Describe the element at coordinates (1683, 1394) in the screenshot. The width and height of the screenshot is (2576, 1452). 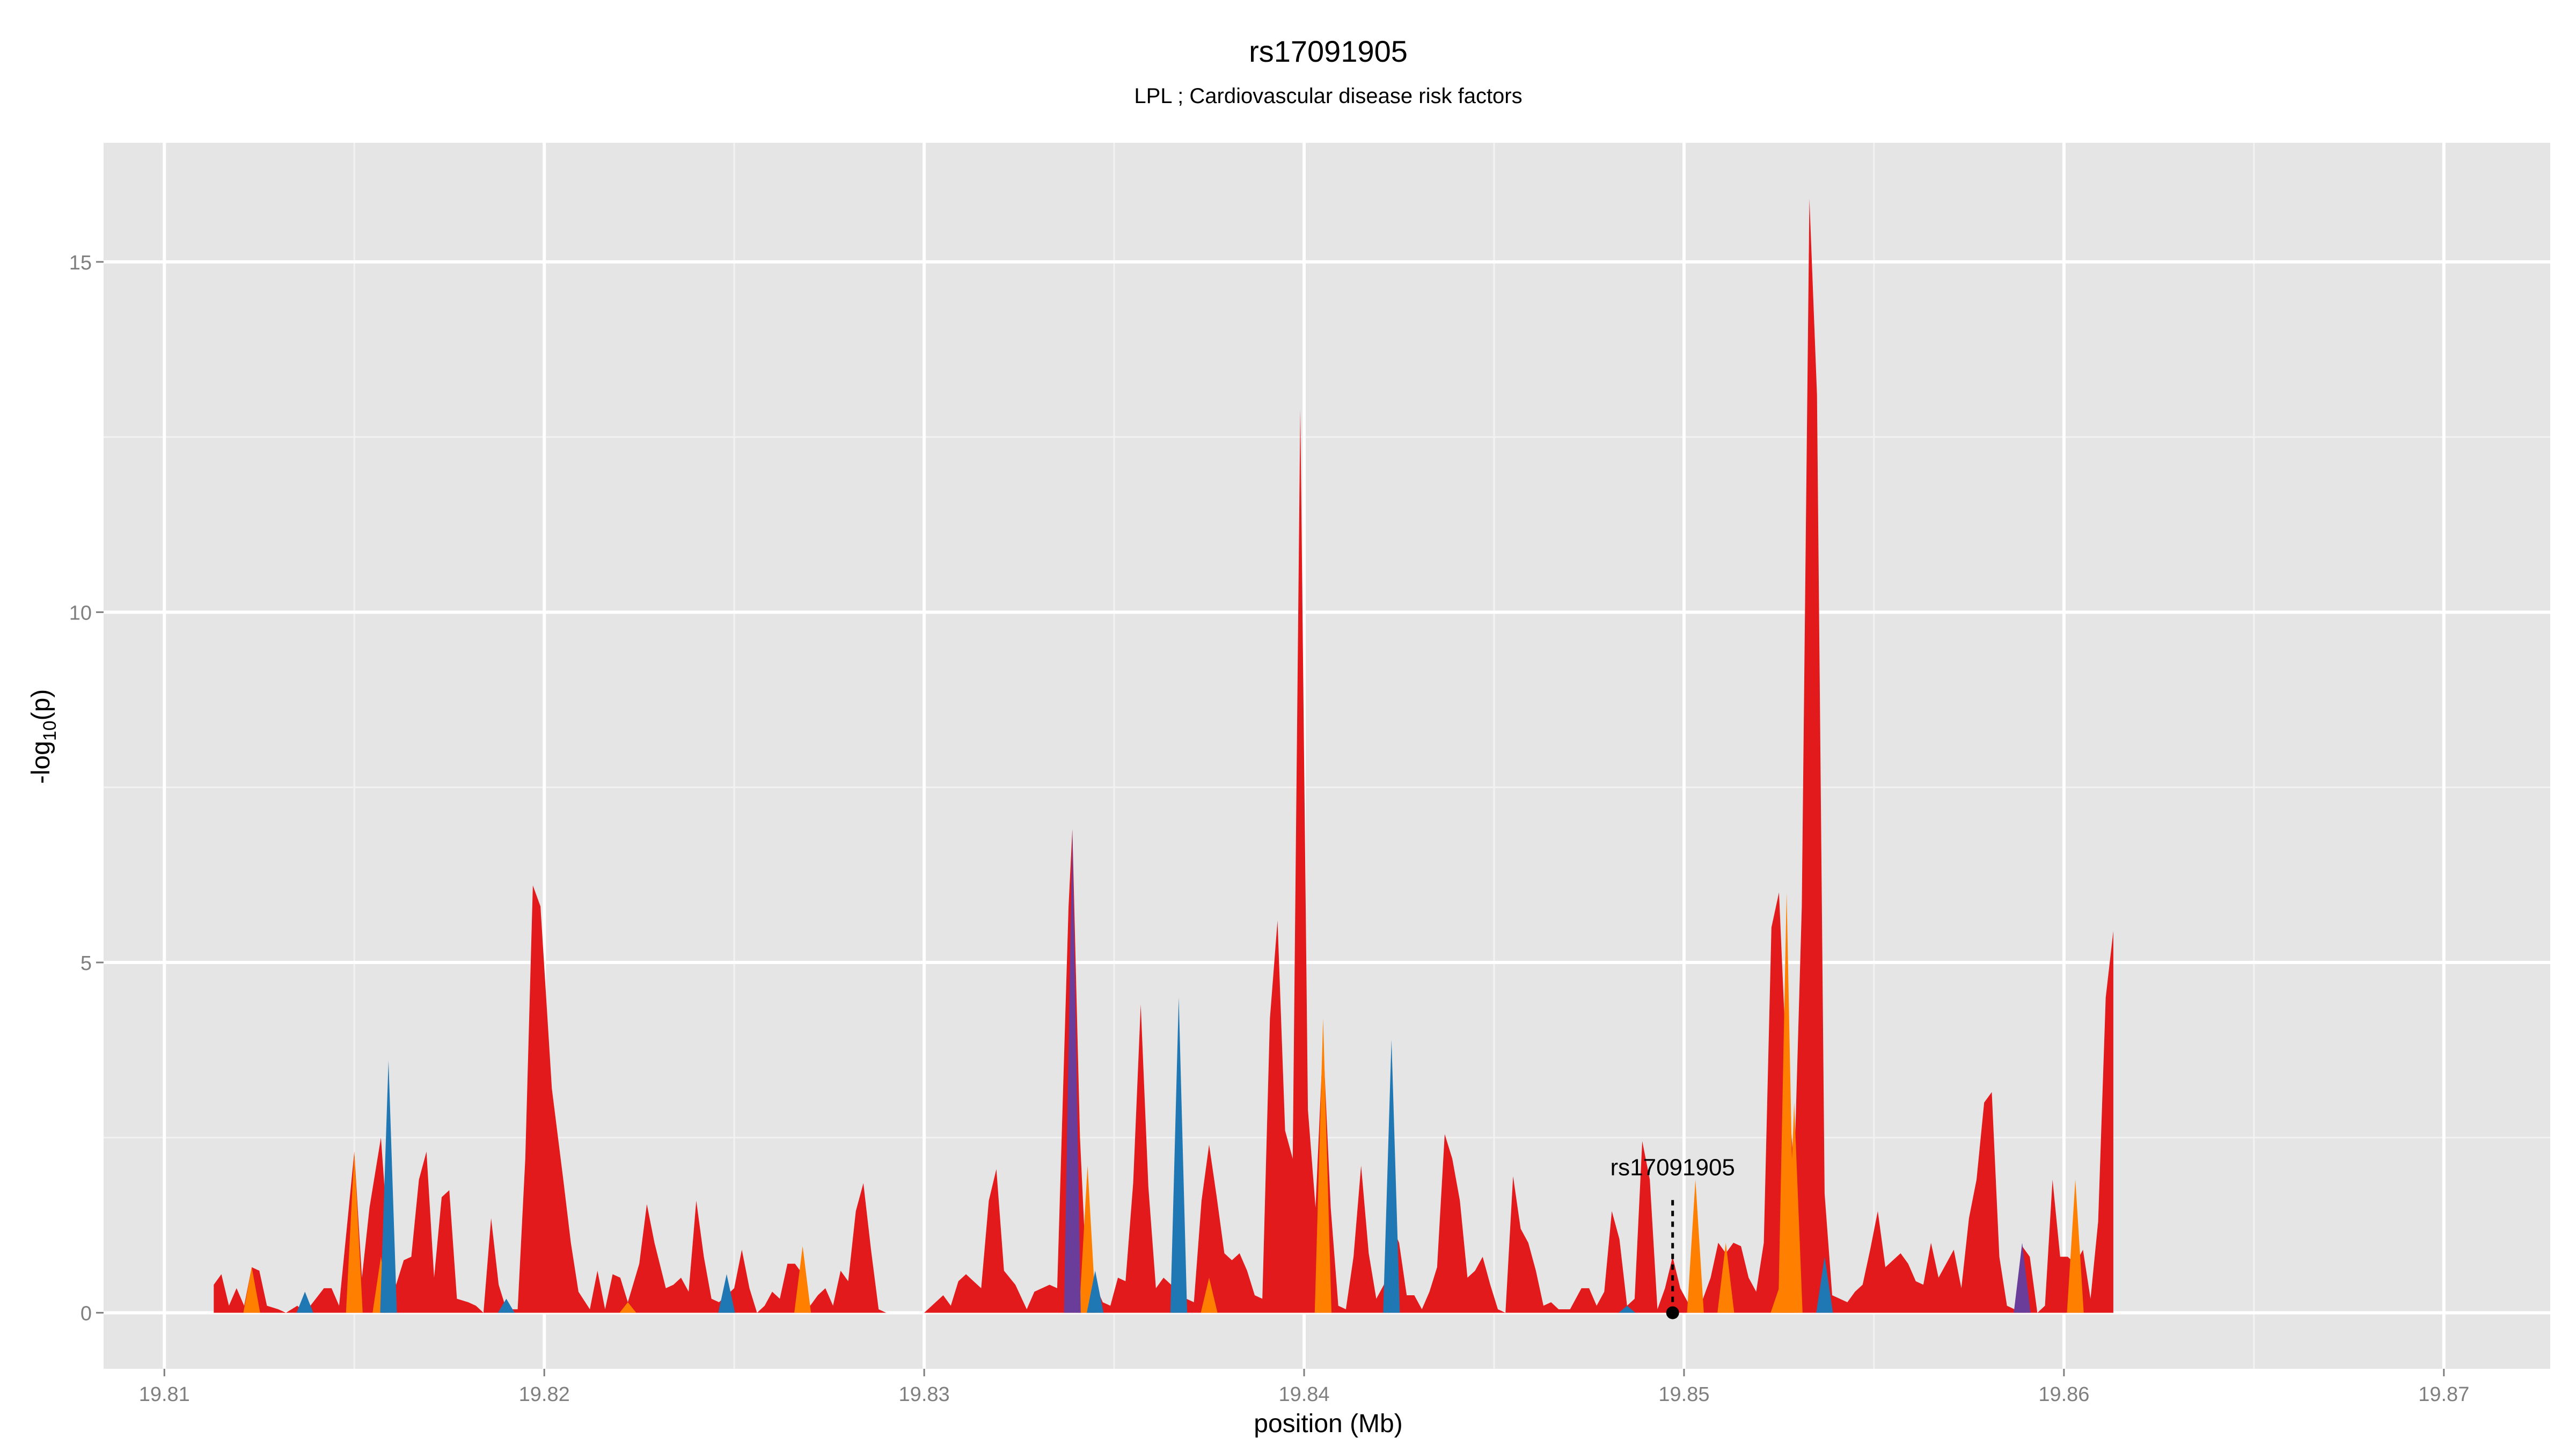
I see `x-tick-label: 19.85` at that location.